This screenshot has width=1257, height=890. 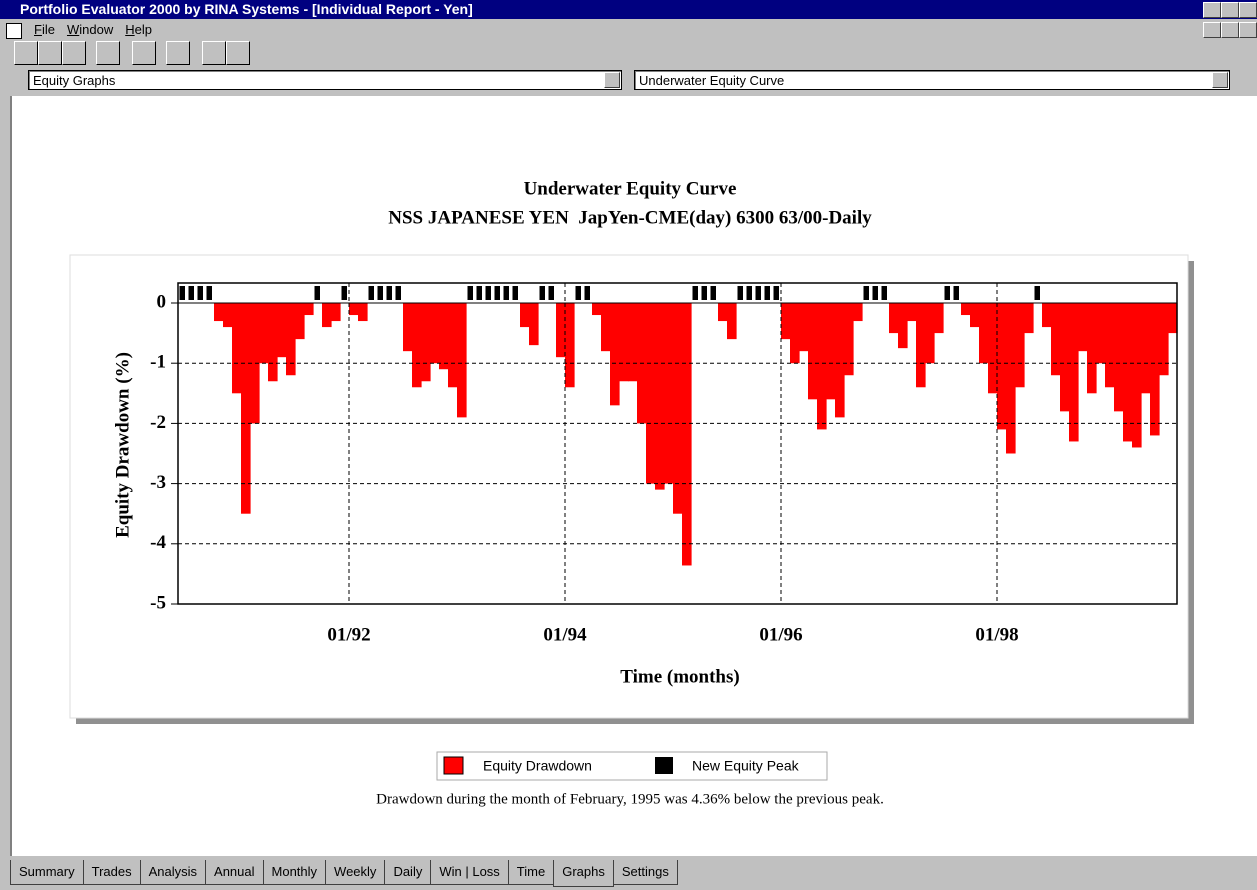 I want to click on child-restore, so click(x=1230, y=30).